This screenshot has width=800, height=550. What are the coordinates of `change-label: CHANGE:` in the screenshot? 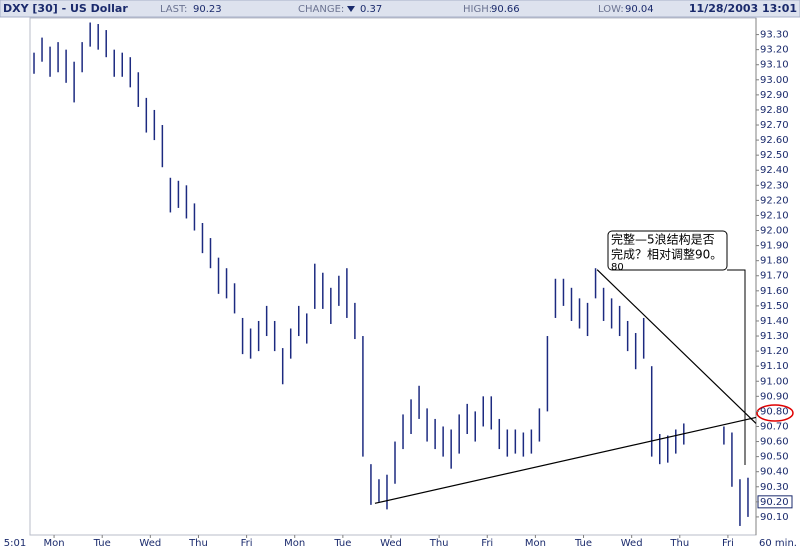 It's located at (321, 9).